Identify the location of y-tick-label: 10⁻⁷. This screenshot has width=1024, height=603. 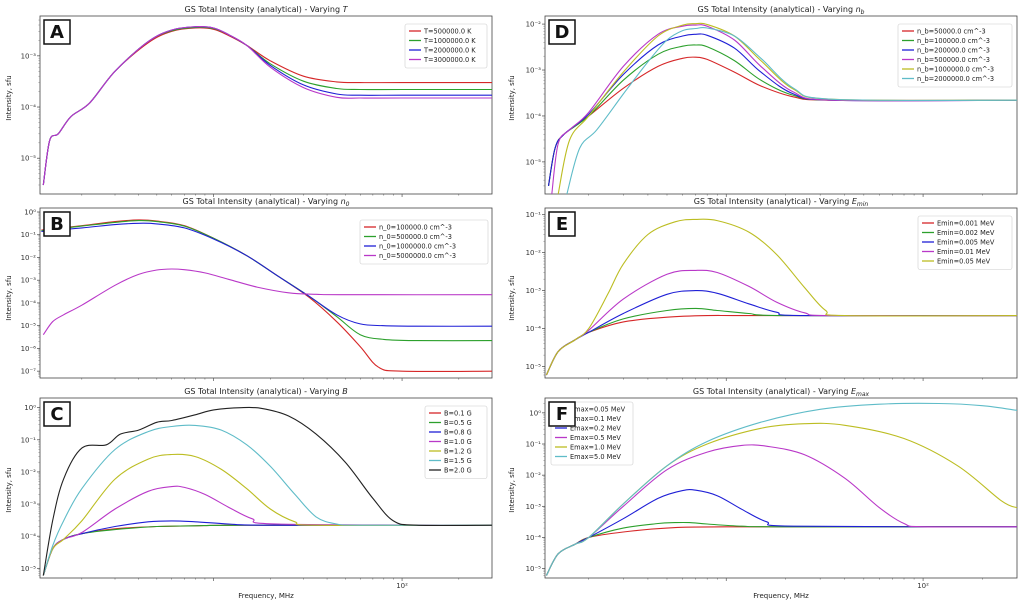
(29, 372).